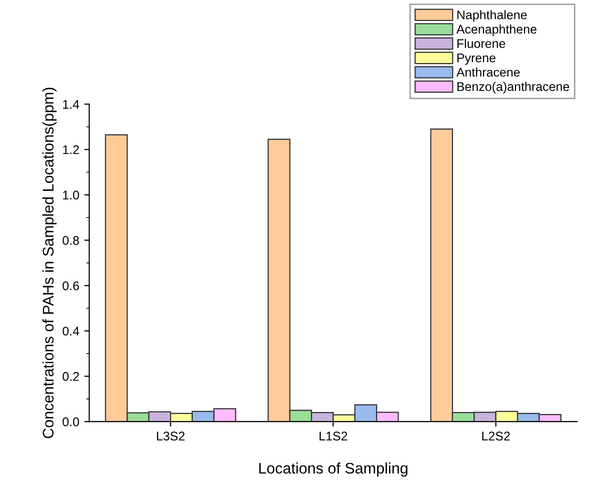  What do you see at coordinates (513, 88) in the screenshot?
I see `legend-label: Benzo(a)anthracene` at bounding box center [513, 88].